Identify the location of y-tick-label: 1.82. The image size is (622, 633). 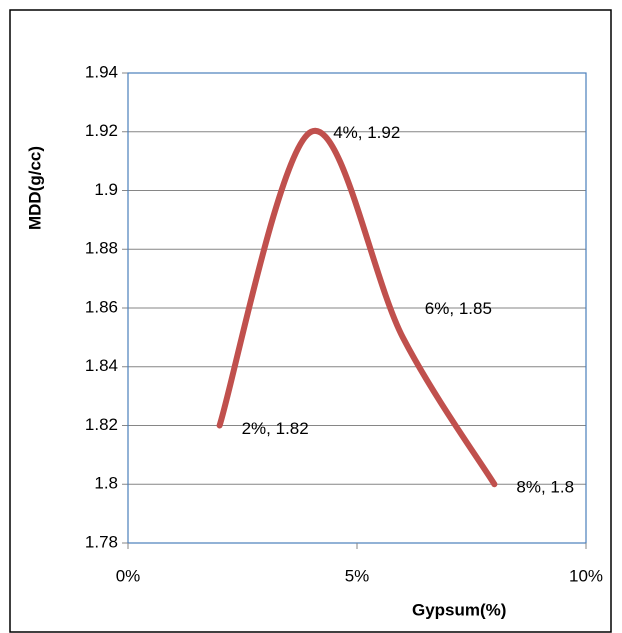
(101, 424).